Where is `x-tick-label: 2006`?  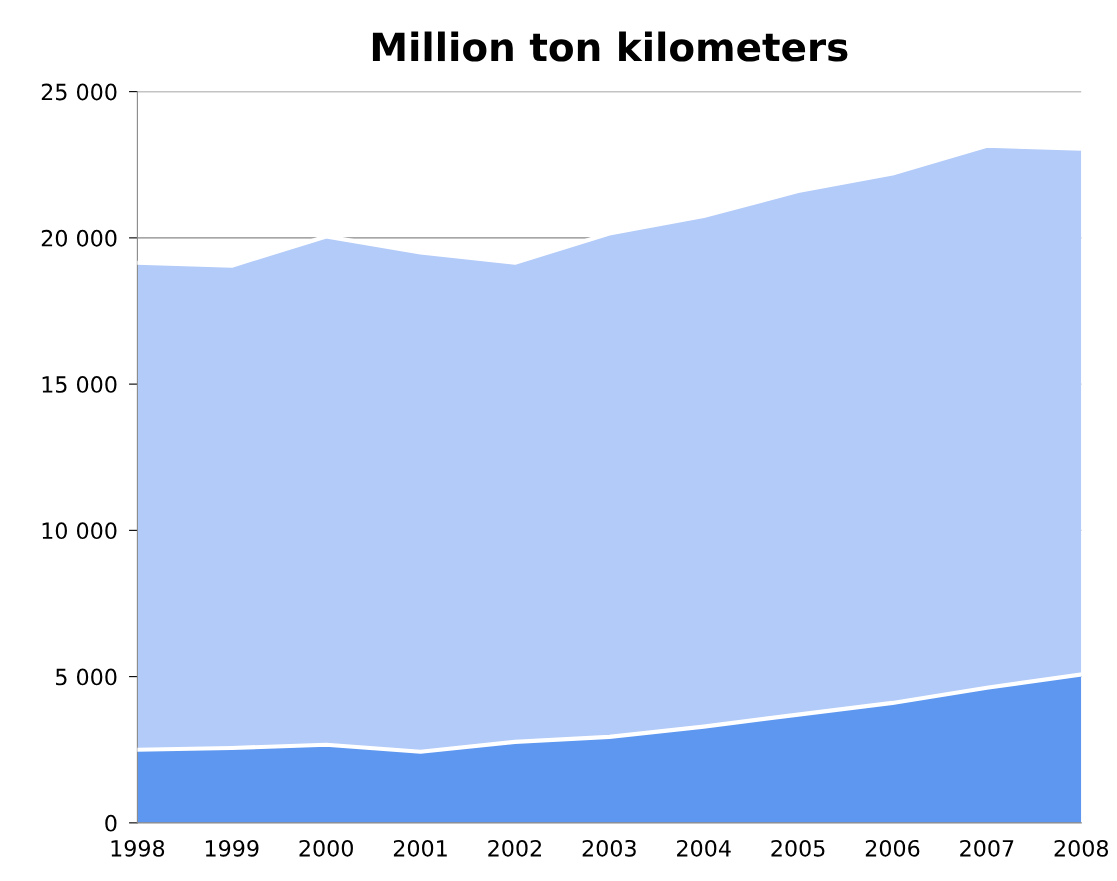
x-tick-label: 2006 is located at coordinates (892, 848).